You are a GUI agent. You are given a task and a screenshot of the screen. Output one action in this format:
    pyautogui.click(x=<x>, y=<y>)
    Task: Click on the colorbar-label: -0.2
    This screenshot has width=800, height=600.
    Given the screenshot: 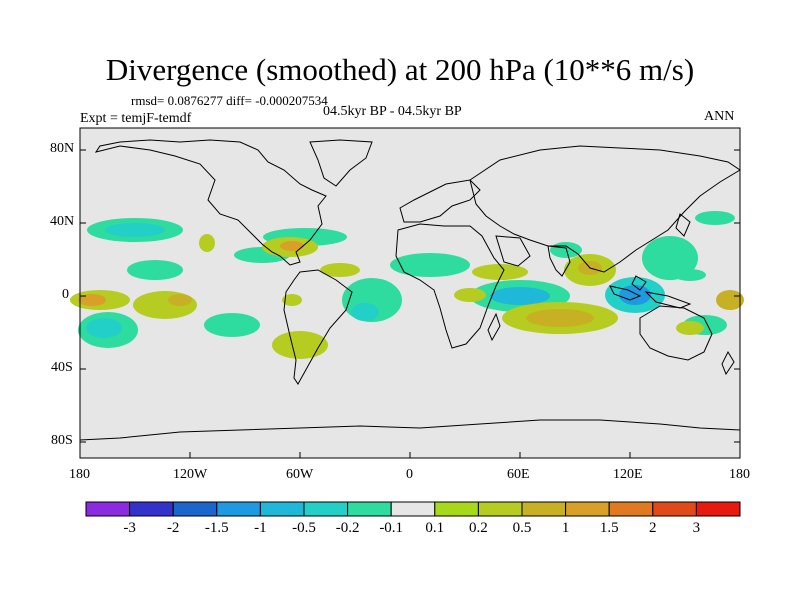 What is the action you would take?
    pyautogui.click(x=347, y=528)
    